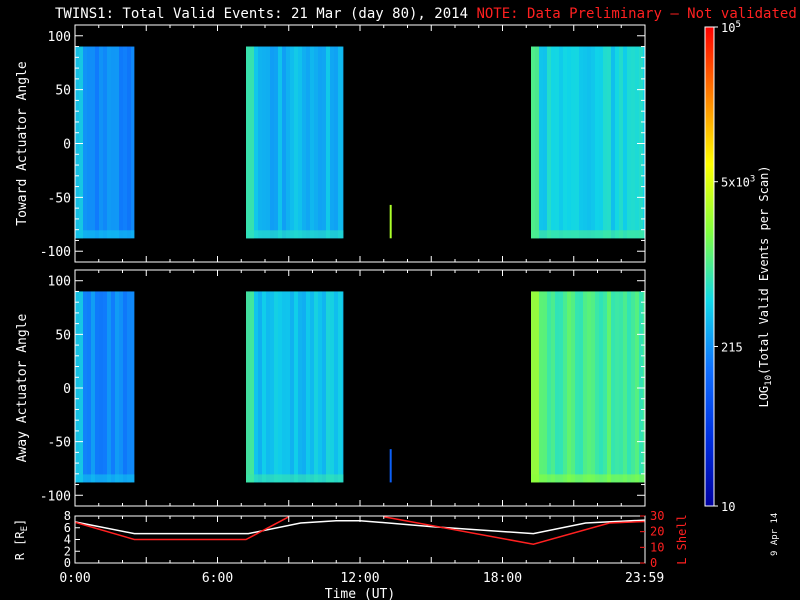 Image resolution: width=800 pixels, height=600 pixels. I want to click on y-tick-label: 6, so click(67, 528).